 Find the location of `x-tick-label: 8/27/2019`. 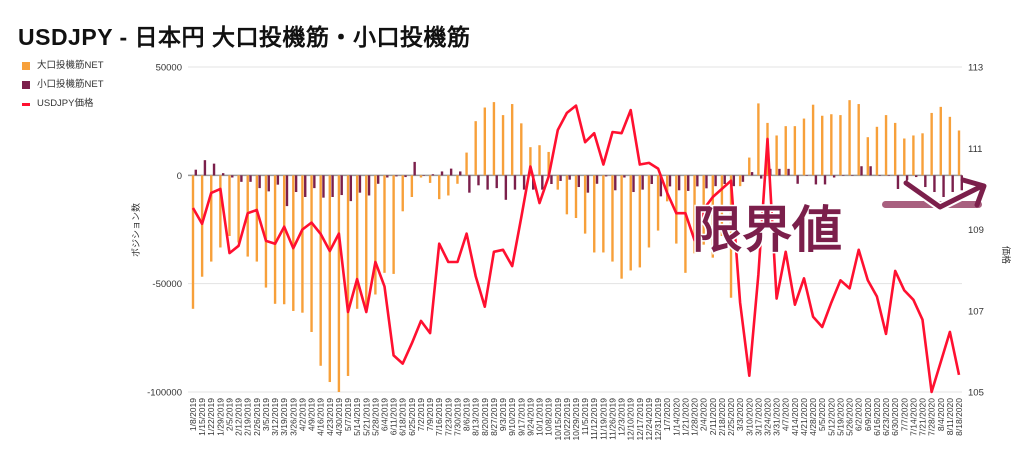

x-tick-label: 8/27/2019 is located at coordinates (494, 417).